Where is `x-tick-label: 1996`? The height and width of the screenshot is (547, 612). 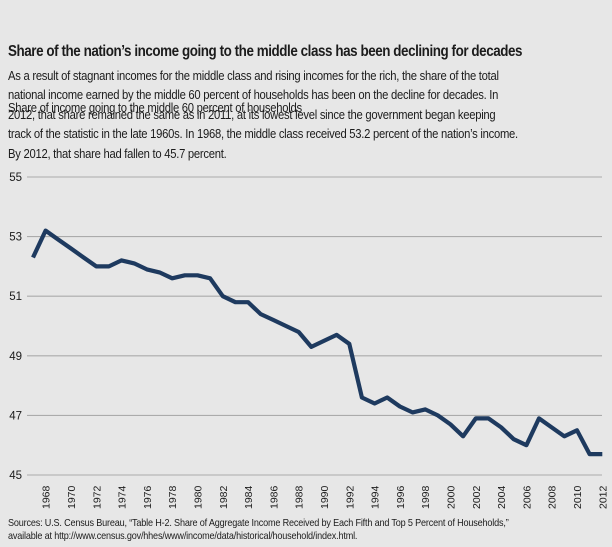
x-tick-label: 1996 is located at coordinates (401, 497).